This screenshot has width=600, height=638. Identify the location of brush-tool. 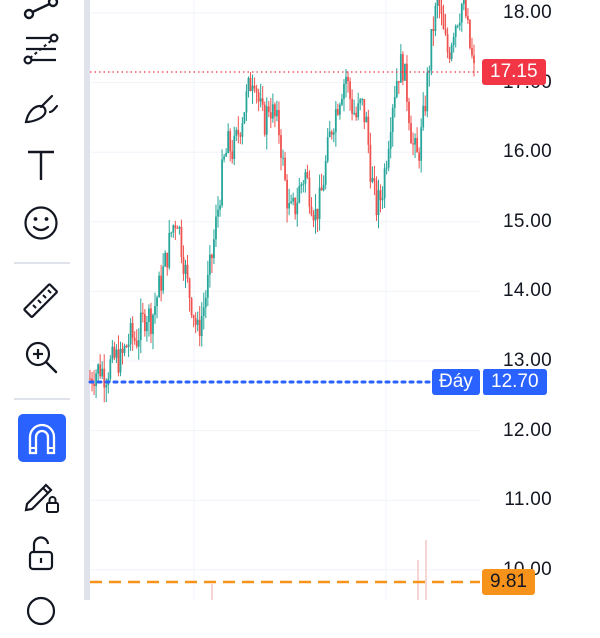
(41, 109).